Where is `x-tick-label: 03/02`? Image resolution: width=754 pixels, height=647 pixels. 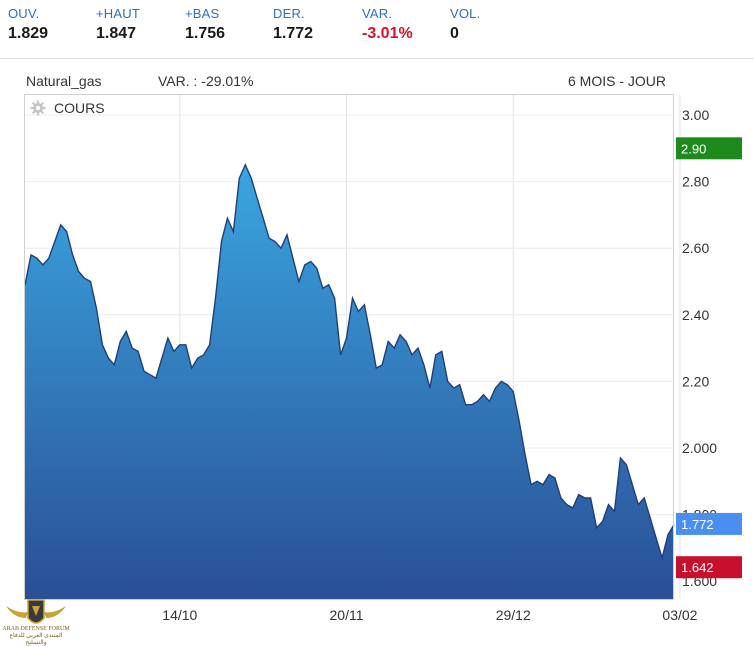 x-tick-label: 03/02 is located at coordinates (679, 615).